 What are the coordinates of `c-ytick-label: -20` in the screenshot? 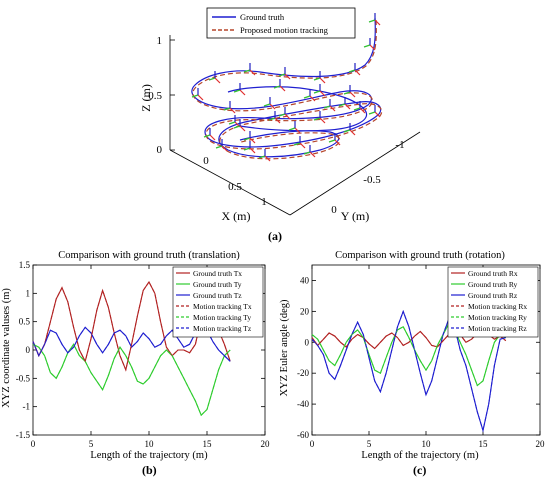 It's located at (303, 373).